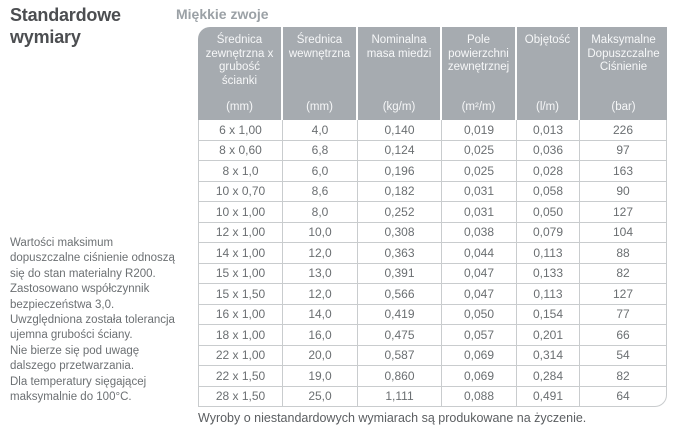  What do you see at coordinates (320, 376) in the screenshot?
I see `table-cell: 19,0` at bounding box center [320, 376].